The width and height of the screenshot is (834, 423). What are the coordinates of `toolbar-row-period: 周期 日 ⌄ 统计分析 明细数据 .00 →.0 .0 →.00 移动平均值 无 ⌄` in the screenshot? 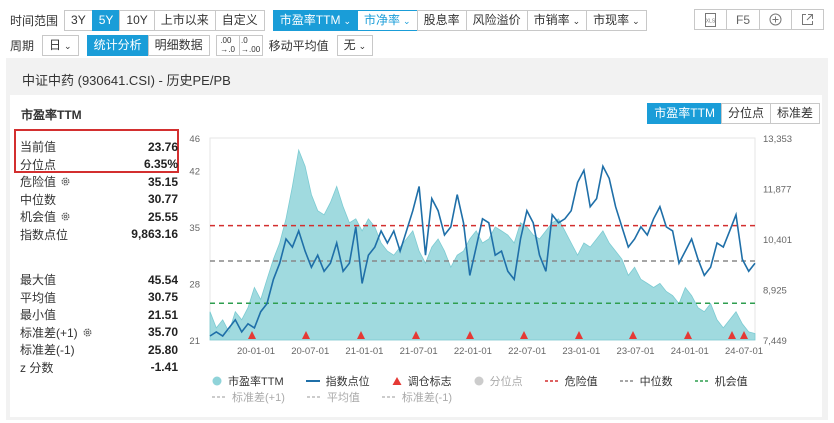 It's located at (192, 45).